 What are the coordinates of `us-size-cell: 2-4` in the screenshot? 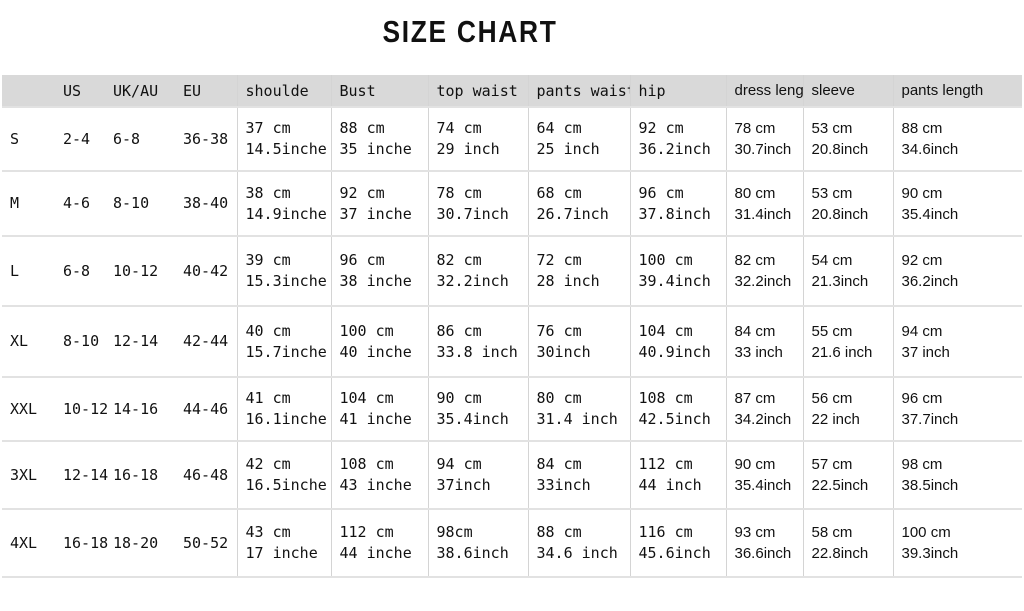 It's located at (80, 138).